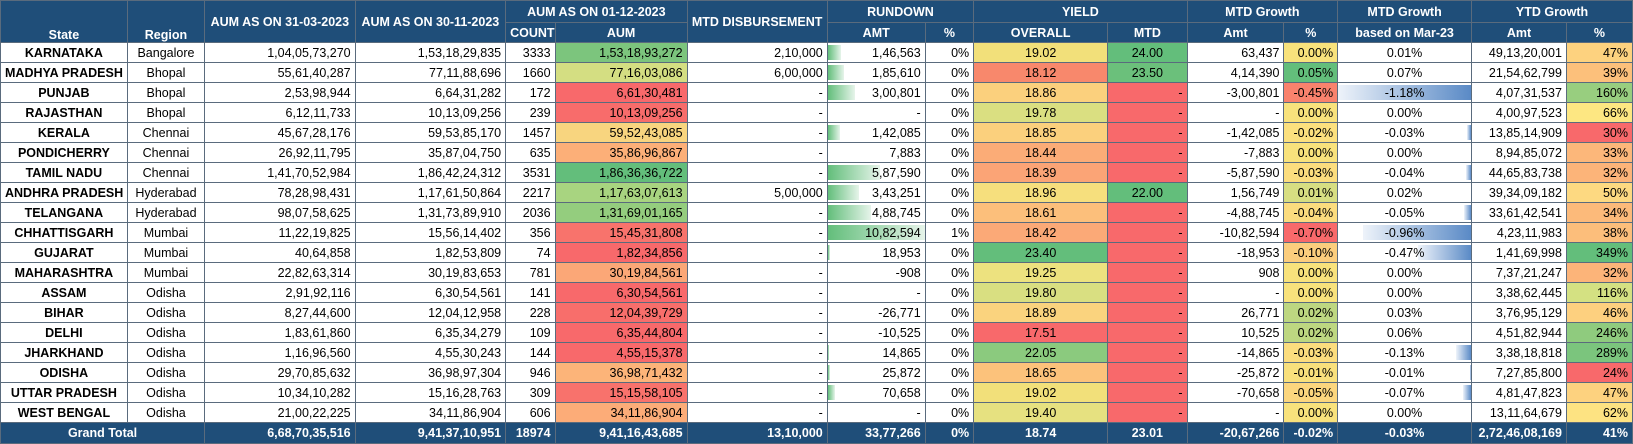 Image resolution: width=1633 pixels, height=444 pixels. What do you see at coordinates (530, 332) in the screenshot?
I see `cell-count: 109` at bounding box center [530, 332].